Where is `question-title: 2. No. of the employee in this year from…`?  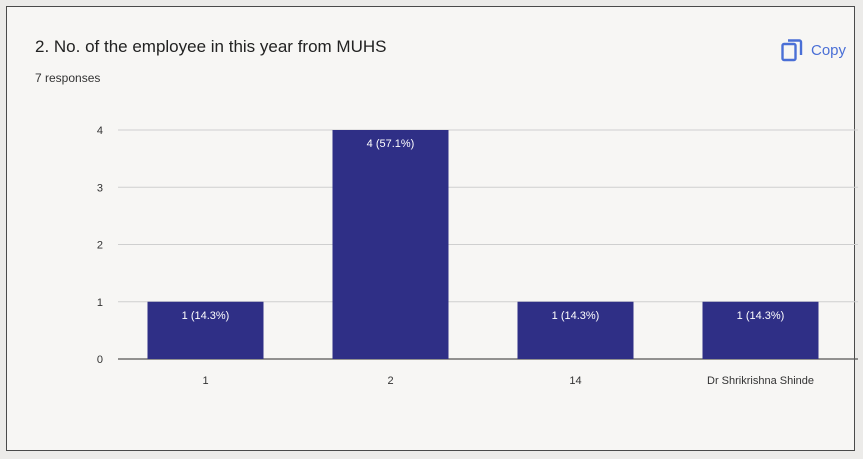
question-title: 2. No. of the employee in this year from… is located at coordinates (211, 46).